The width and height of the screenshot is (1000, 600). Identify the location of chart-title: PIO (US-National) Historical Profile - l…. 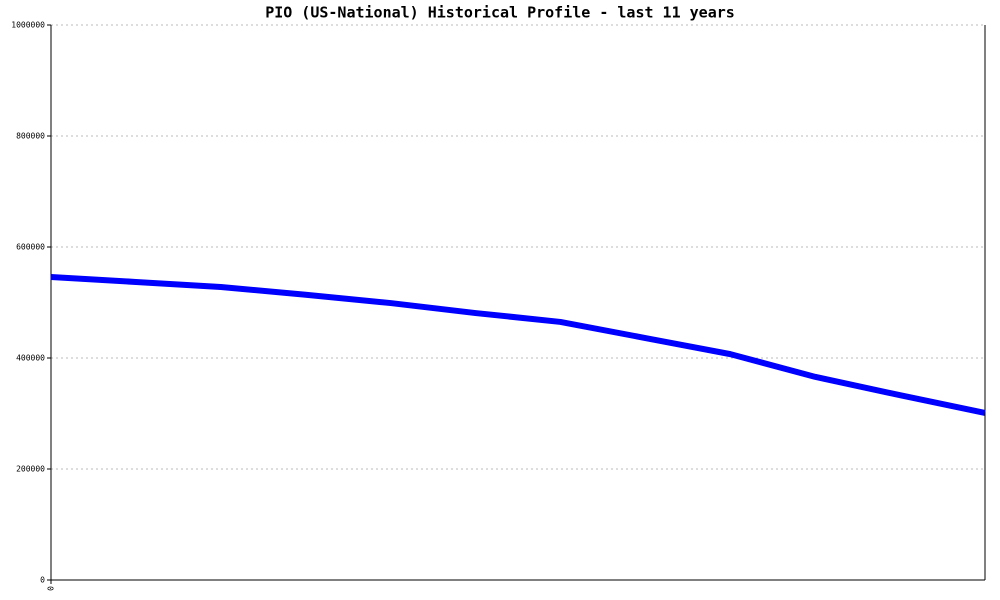
(500, 13).